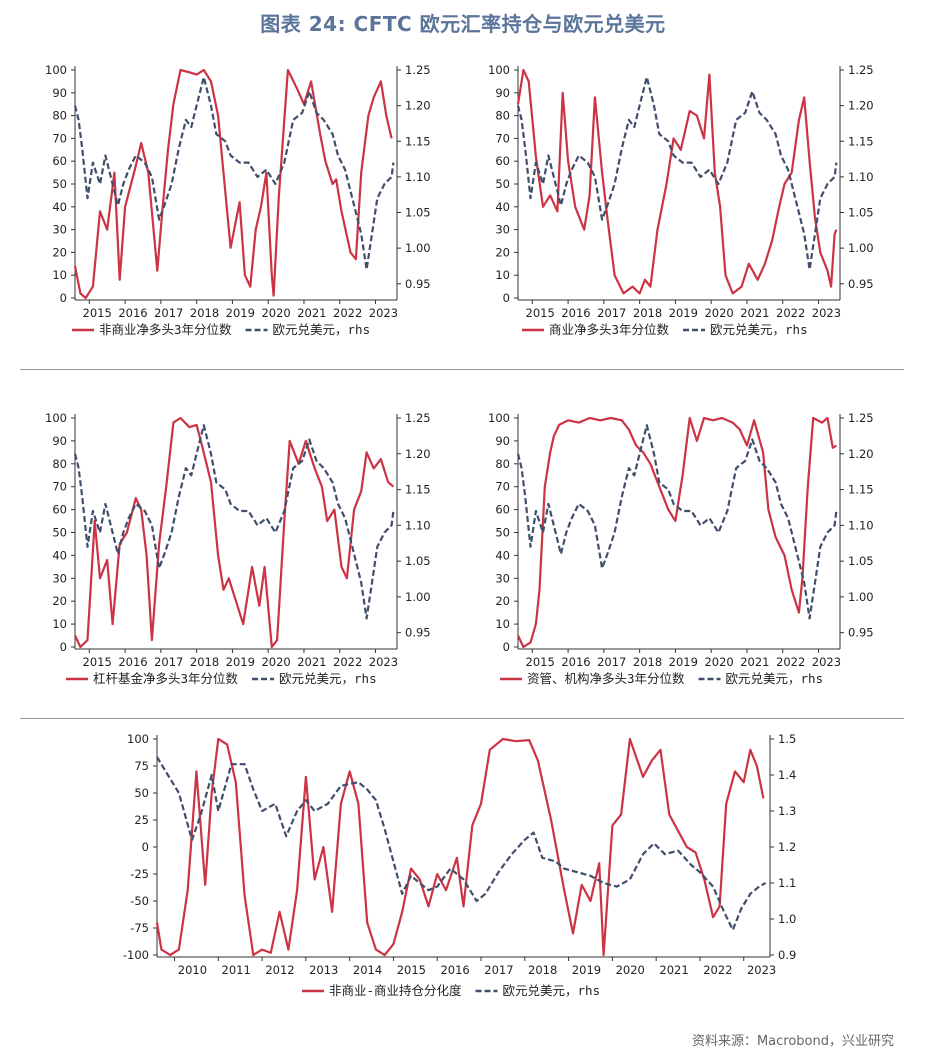 This screenshot has height=1055, width=926. What do you see at coordinates (787, 883) in the screenshot?
I see `right-tick-label: 1.1` at bounding box center [787, 883].